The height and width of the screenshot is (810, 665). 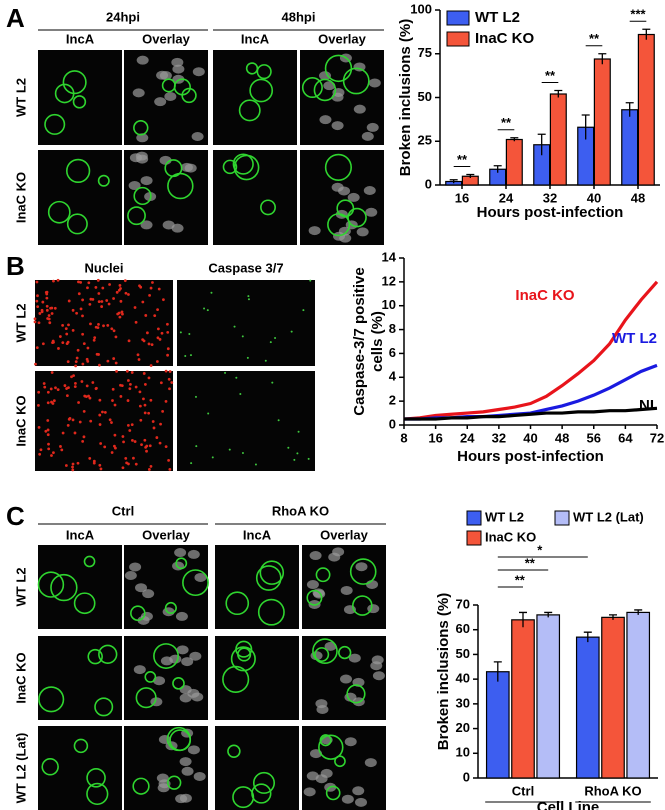 What do you see at coordinates (463, 628) in the screenshot?
I see `y-tick-label: 60` at bounding box center [463, 628].